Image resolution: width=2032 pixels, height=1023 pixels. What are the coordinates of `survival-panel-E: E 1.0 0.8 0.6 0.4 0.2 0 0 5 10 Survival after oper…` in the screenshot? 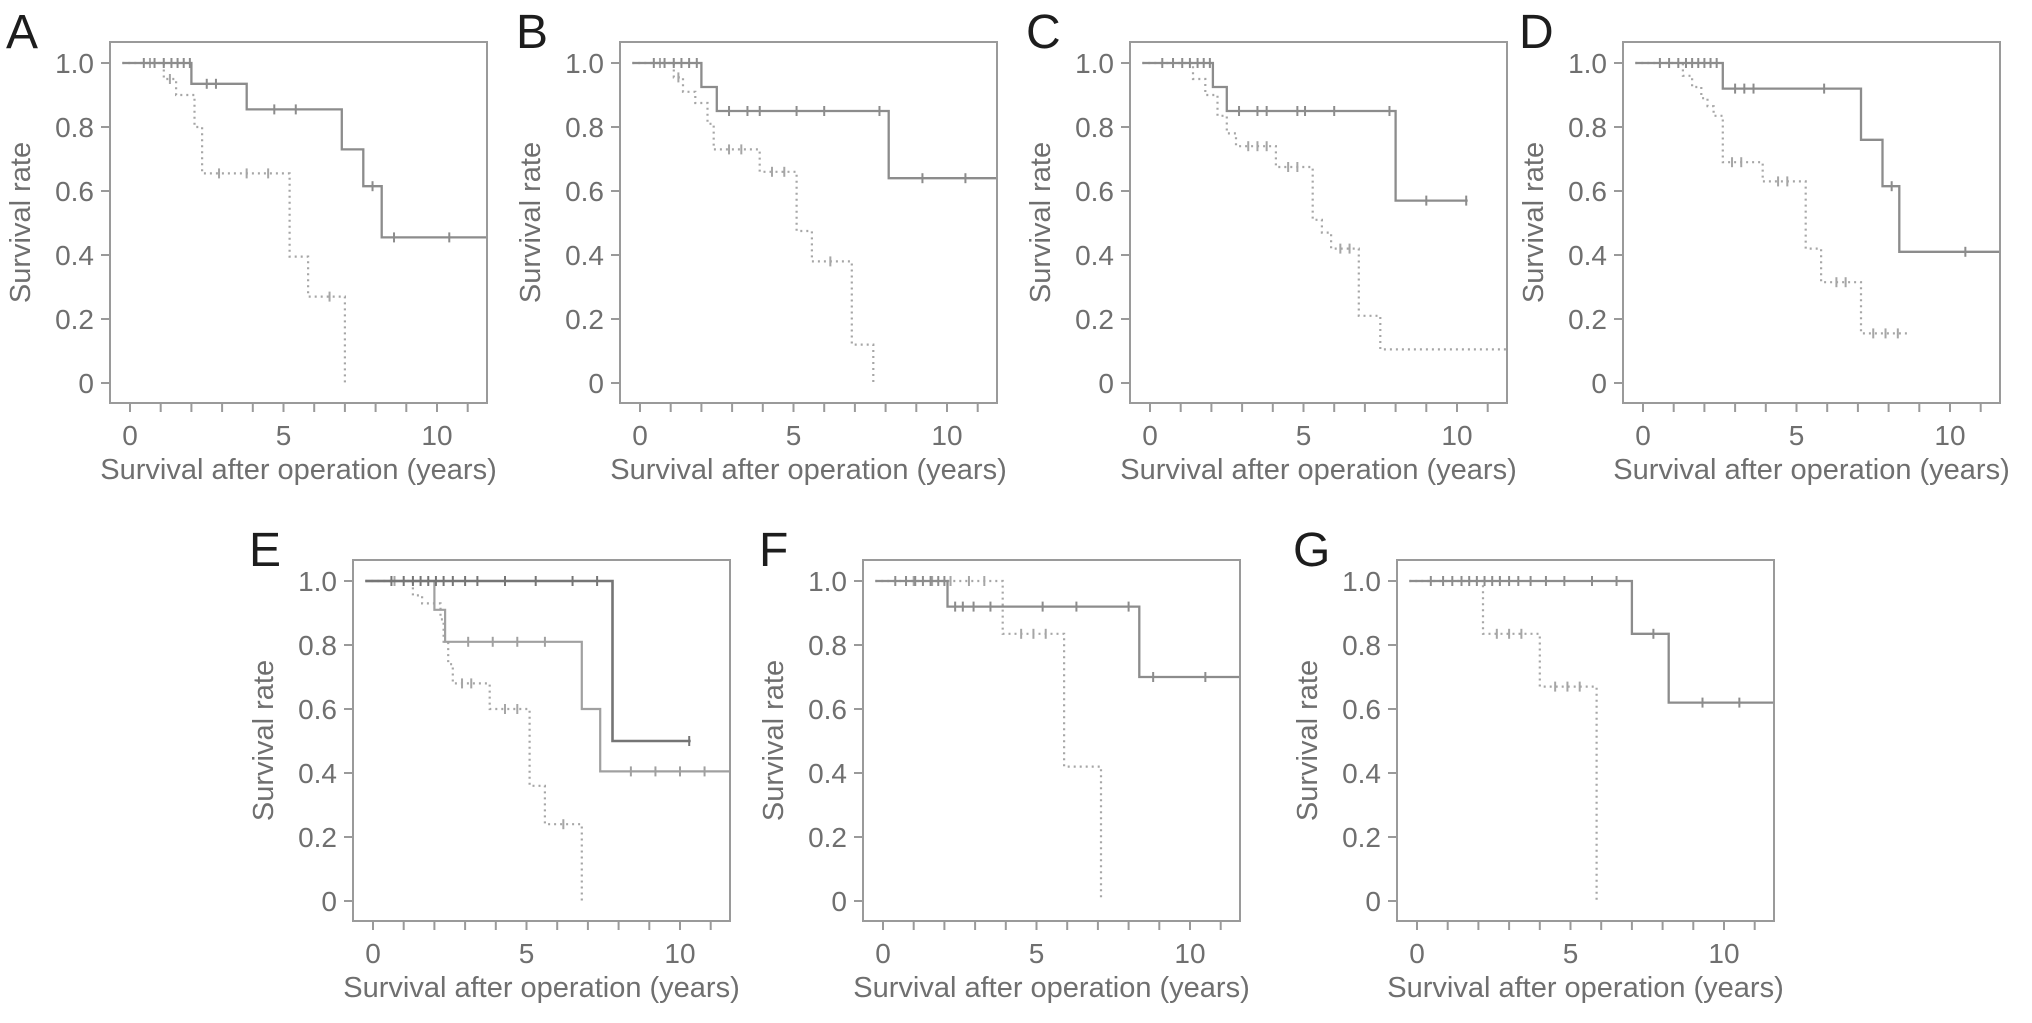 It's located at (515, 770).